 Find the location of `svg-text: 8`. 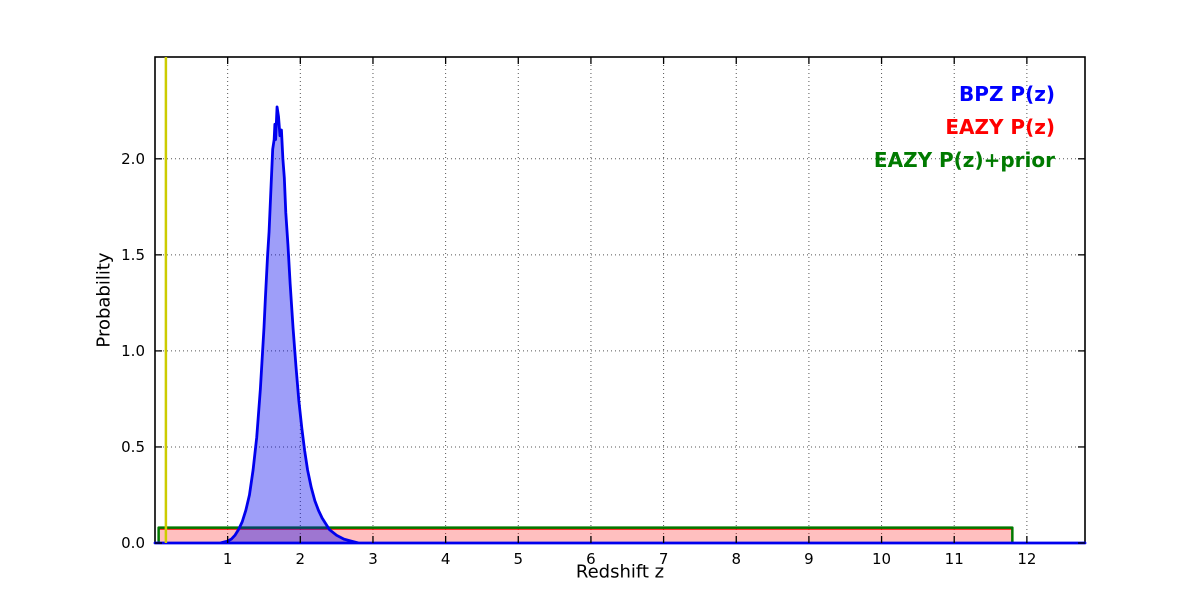

svg-text: 8 is located at coordinates (736, 559).